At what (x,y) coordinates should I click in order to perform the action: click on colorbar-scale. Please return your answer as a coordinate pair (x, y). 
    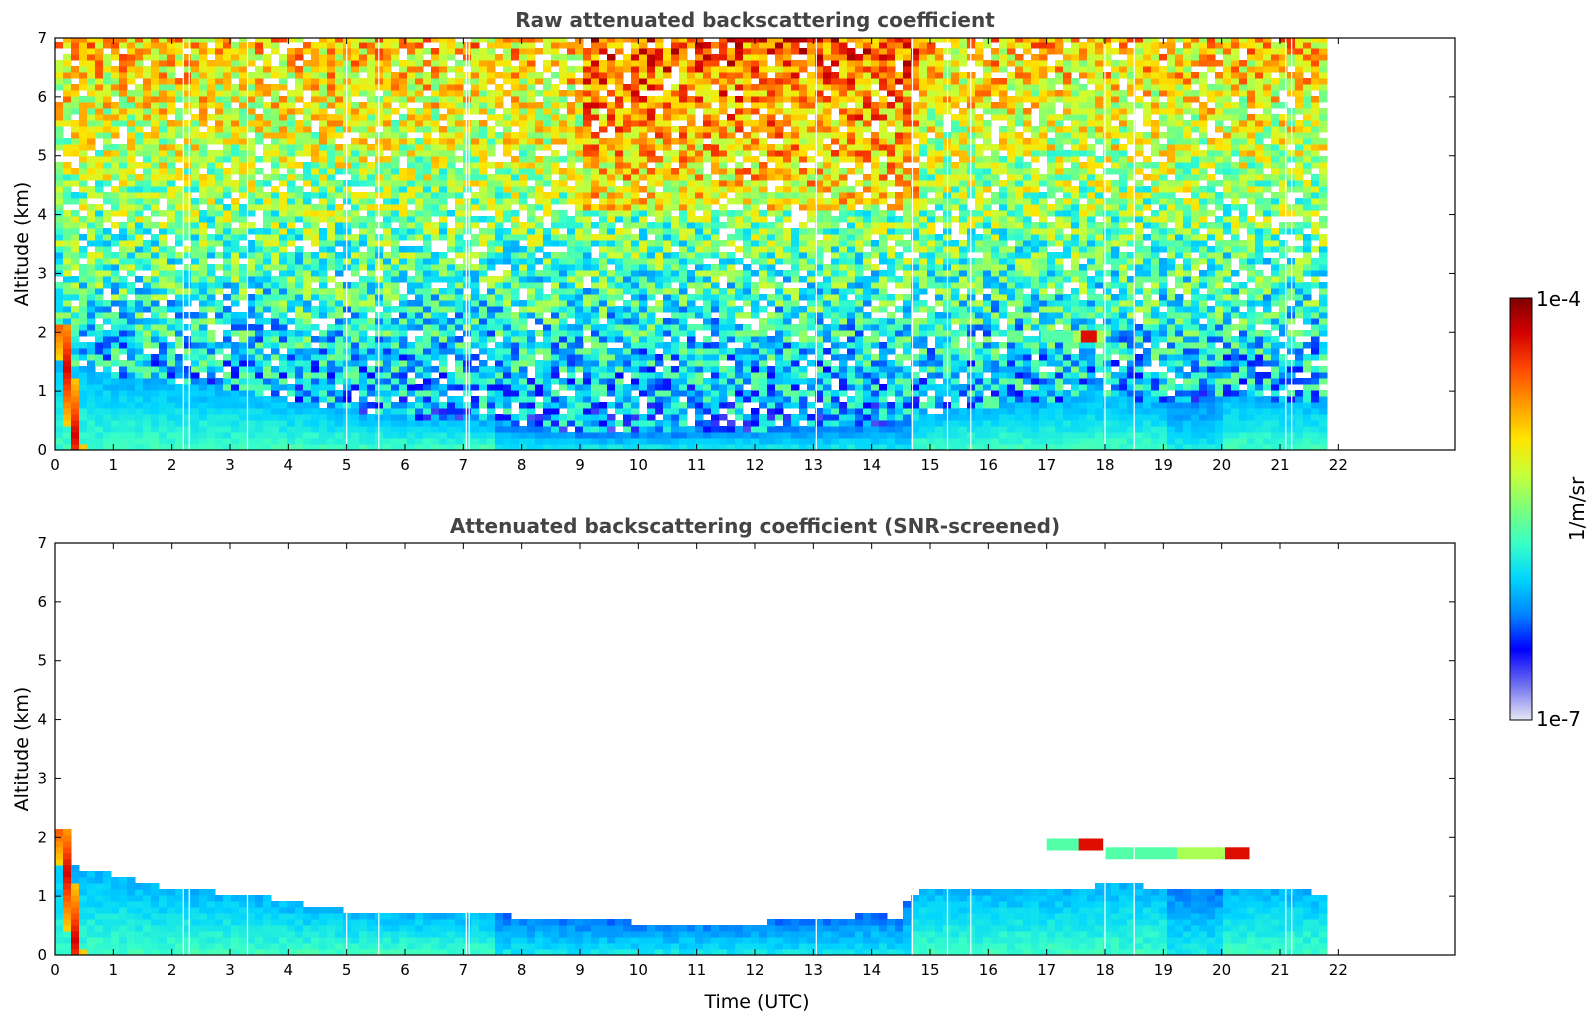
    Looking at the image, I should click on (1521, 509).